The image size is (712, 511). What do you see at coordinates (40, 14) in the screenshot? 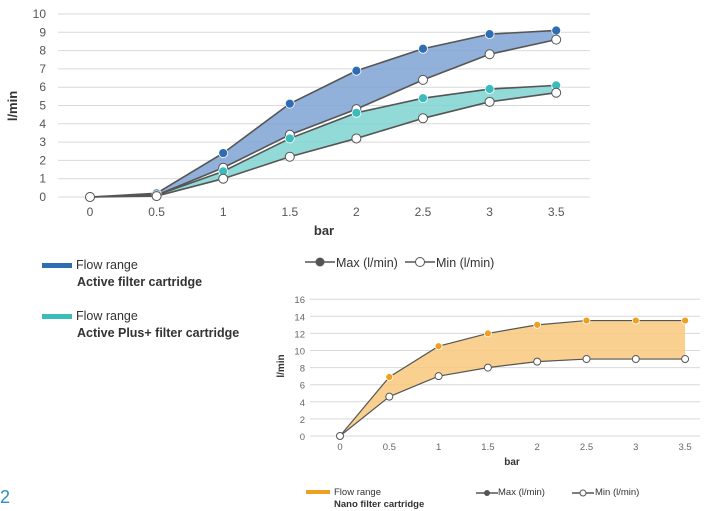
I see `y-tick-label: 10` at bounding box center [40, 14].